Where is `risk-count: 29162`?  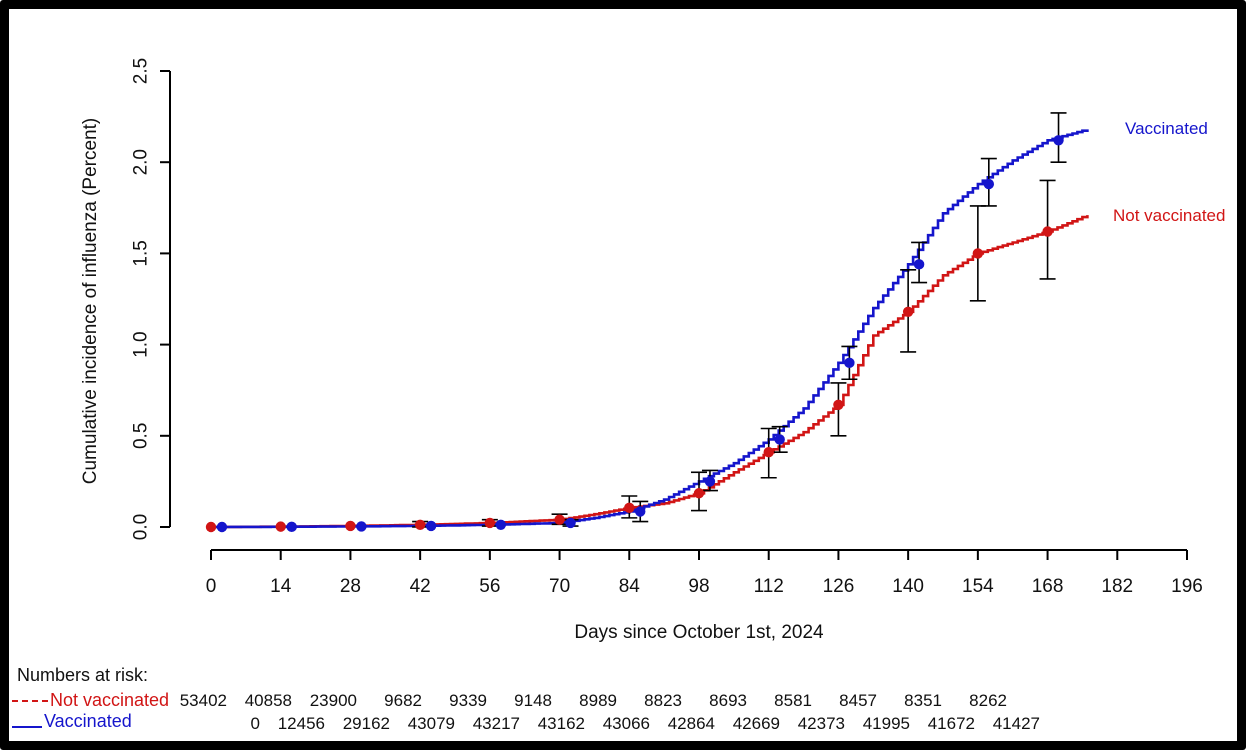 risk-count: 29162 is located at coordinates (366, 723).